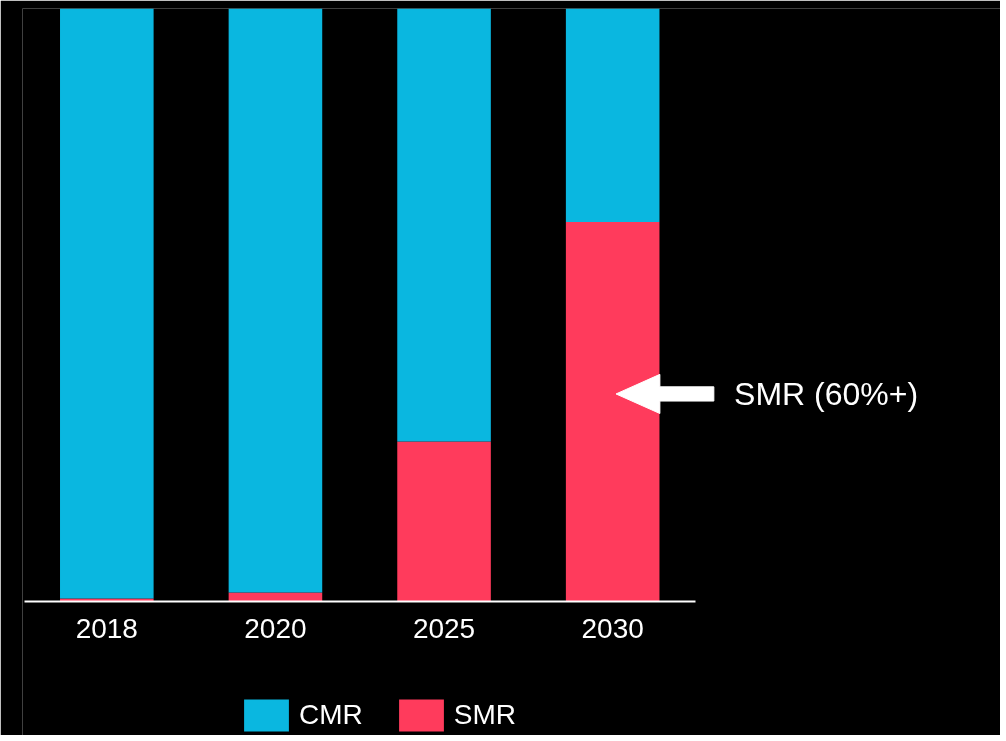 The height and width of the screenshot is (741, 1006). What do you see at coordinates (826, 393) in the screenshot?
I see `text: SMR (60%+)` at bounding box center [826, 393].